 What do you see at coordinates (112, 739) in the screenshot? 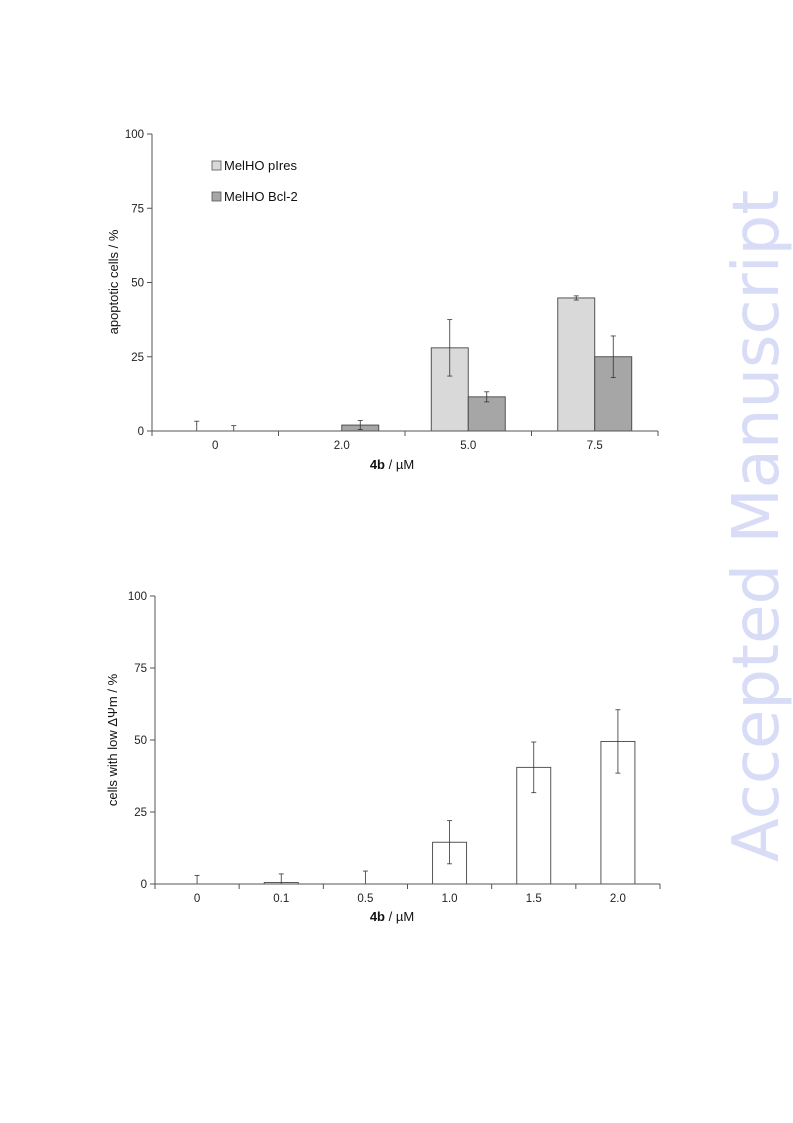
I see `y-axis-title: cells with low ΔΨm / %` at bounding box center [112, 739].